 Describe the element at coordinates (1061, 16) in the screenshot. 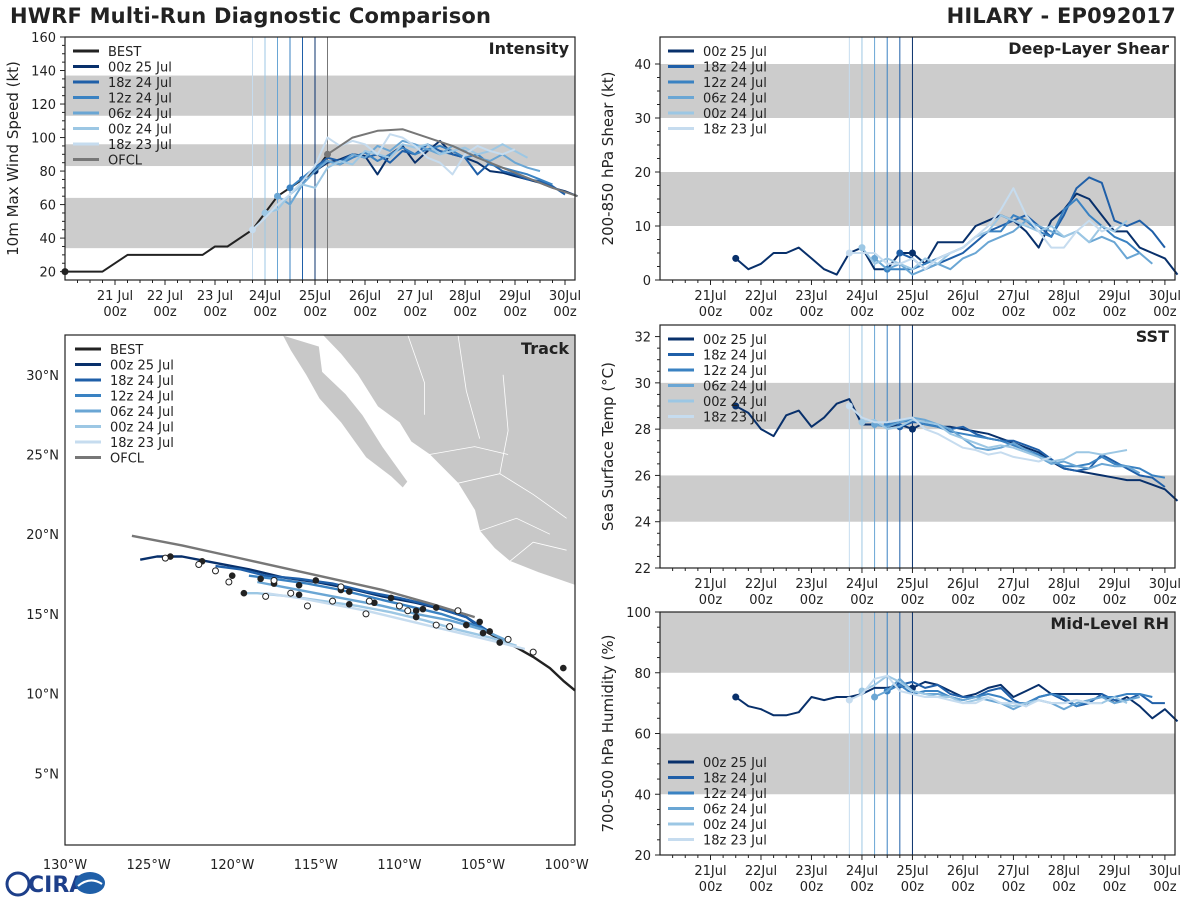

I see `storm-id: HILARY - EP092017` at that location.